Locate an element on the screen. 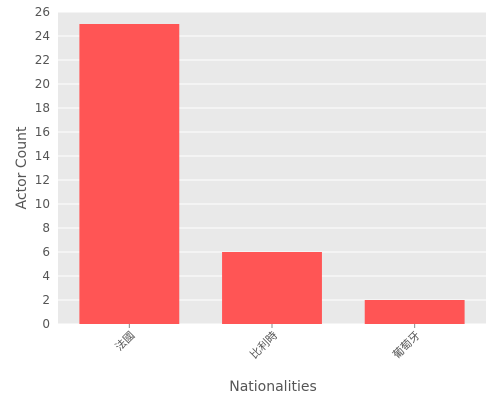 The height and width of the screenshot is (400, 500). y-axis-title: Actor Count is located at coordinates (22, 167).